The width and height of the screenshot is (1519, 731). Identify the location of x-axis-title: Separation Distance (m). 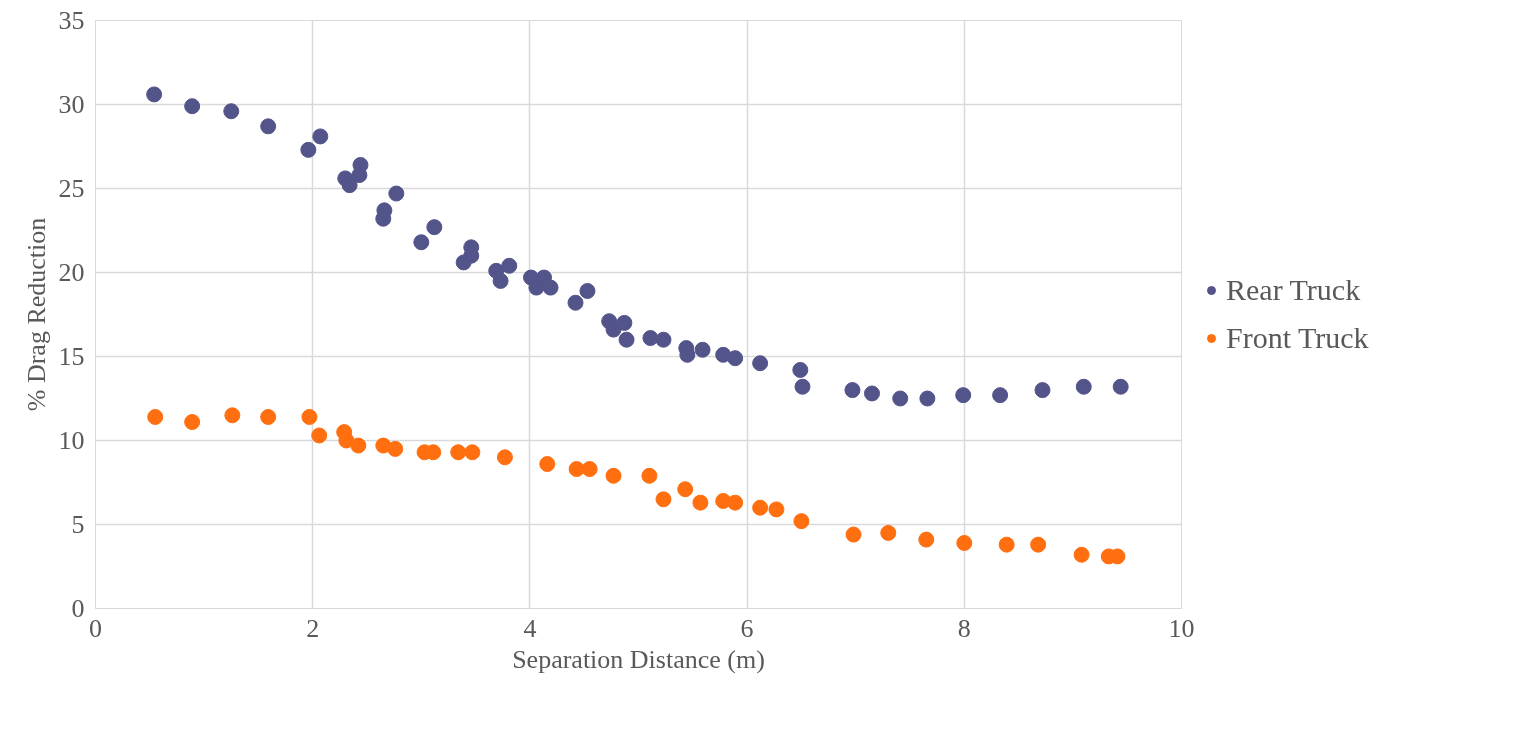
(638, 659).